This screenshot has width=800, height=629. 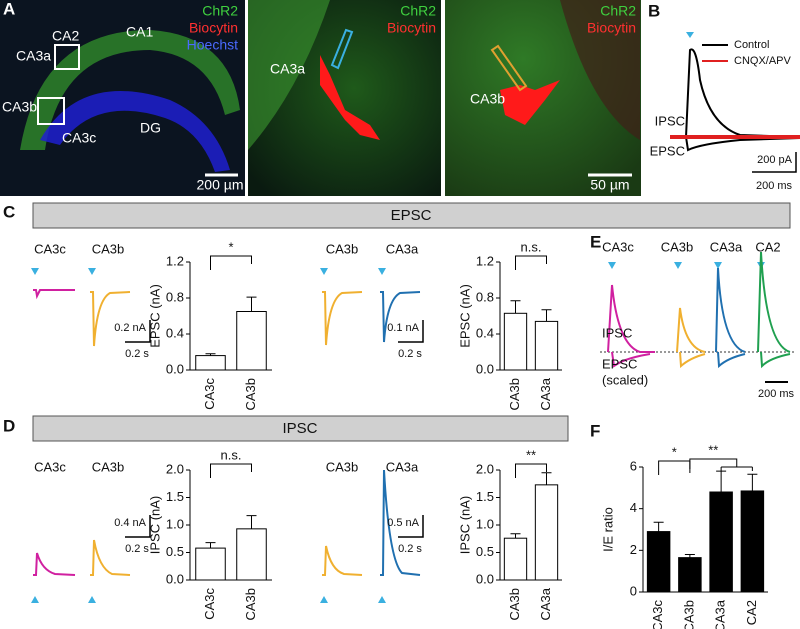 I want to click on legend-entry: Hoechst, so click(x=212, y=45).